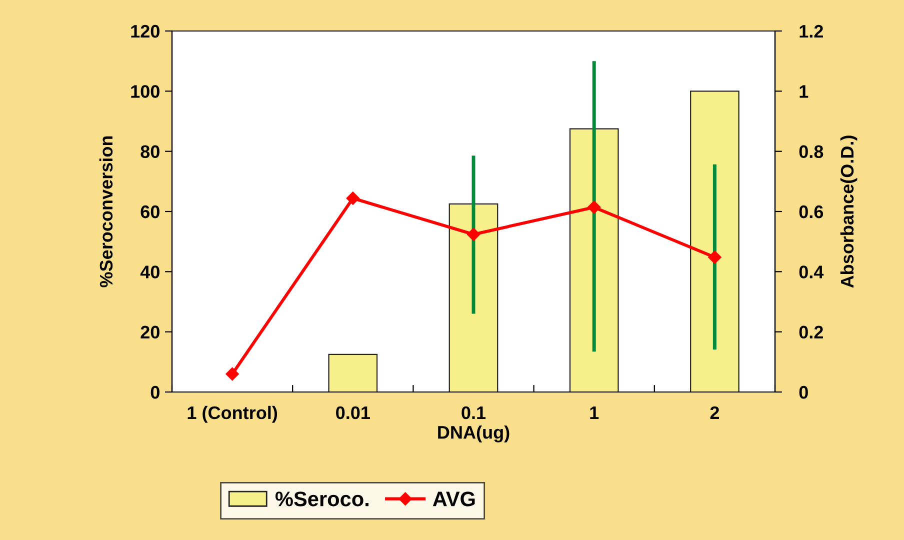 The width and height of the screenshot is (904, 540). Describe the element at coordinates (811, 272) in the screenshot. I see `y2-tick-label: 0.4` at that location.